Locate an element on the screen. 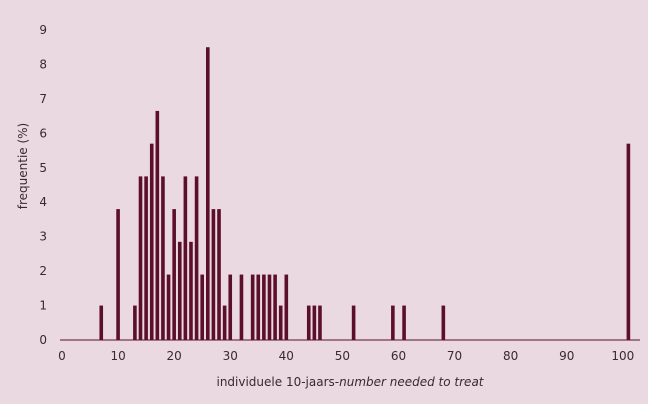  y-tick-label: 0 is located at coordinates (43, 340).